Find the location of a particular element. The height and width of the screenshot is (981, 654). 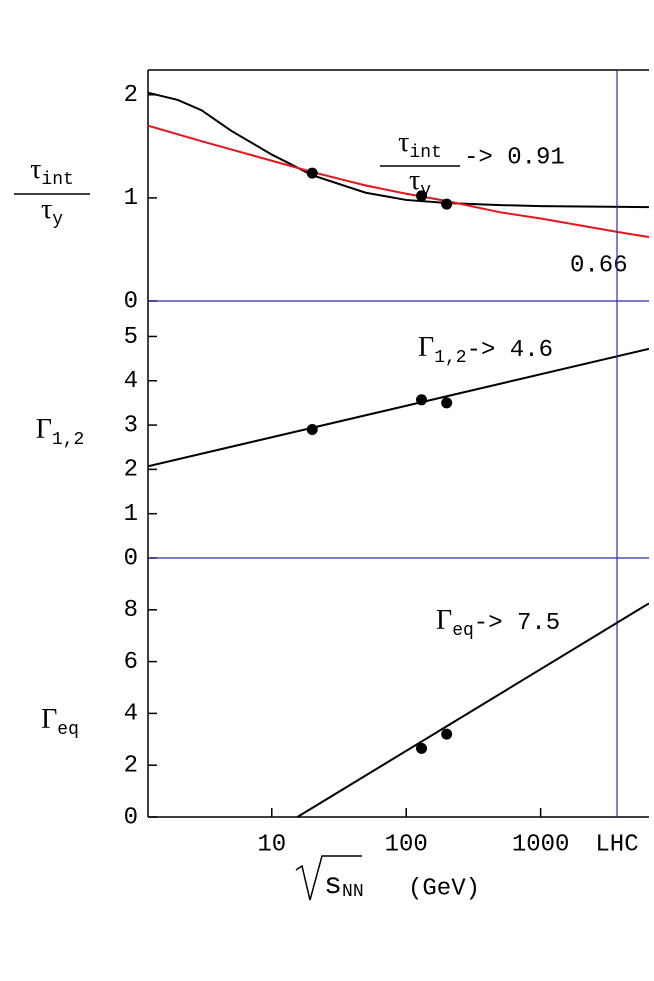

annotation-numerator: τint is located at coordinates (420, 144).